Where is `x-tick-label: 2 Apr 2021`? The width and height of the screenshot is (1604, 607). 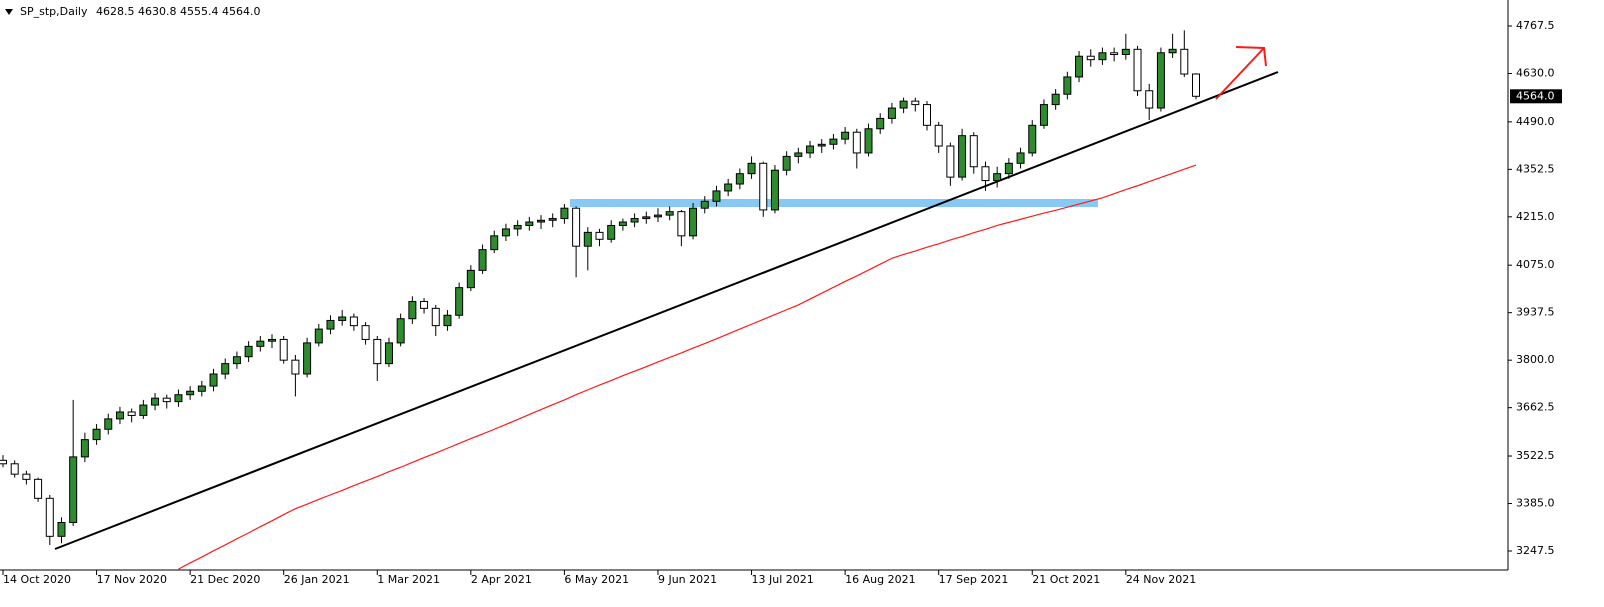 x-tick-label: 2 Apr 2021 is located at coordinates (501, 579).